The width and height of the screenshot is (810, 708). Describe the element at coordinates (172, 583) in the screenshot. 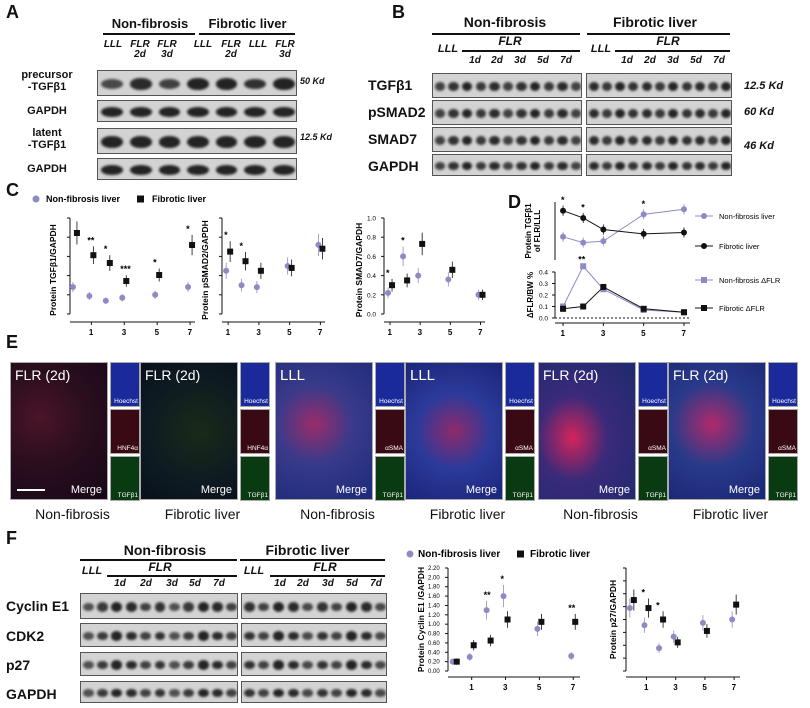

I see `panel-f-day-label: 3d` at that location.